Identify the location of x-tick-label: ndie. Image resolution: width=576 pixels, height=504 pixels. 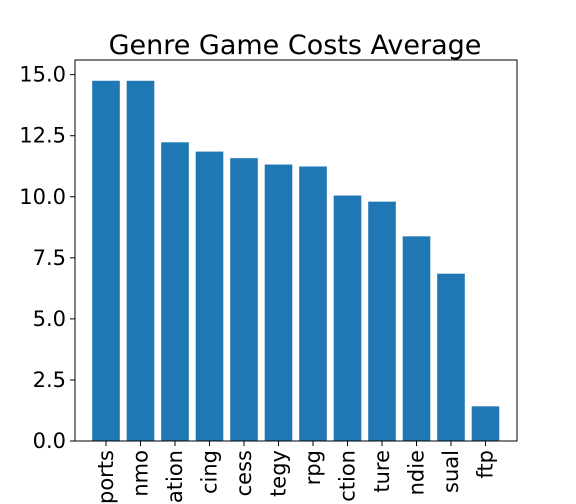
(417, 472).